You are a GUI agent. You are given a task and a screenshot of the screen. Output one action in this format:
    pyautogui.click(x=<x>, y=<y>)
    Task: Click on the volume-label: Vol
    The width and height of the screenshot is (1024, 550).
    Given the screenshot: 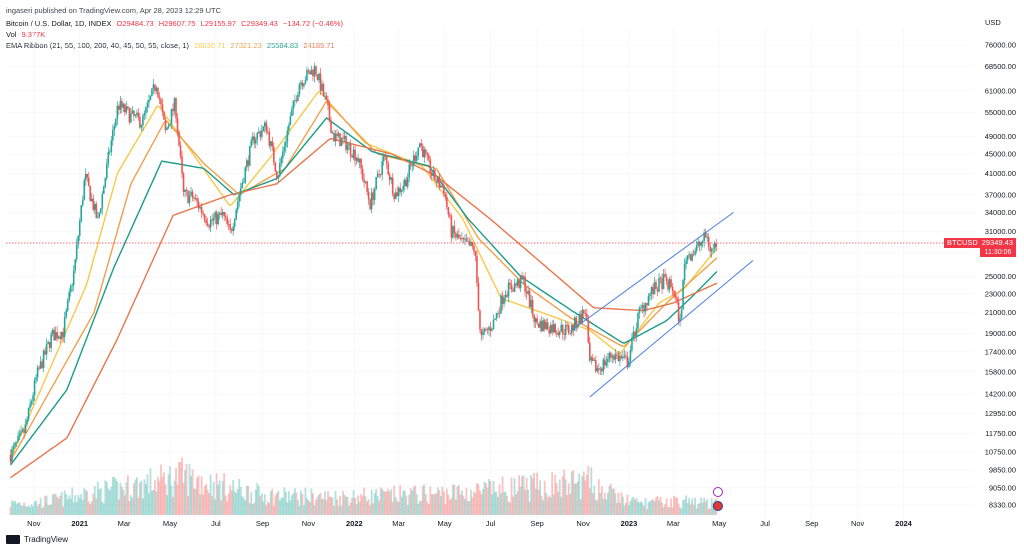 What is the action you would take?
    pyautogui.click(x=11, y=34)
    